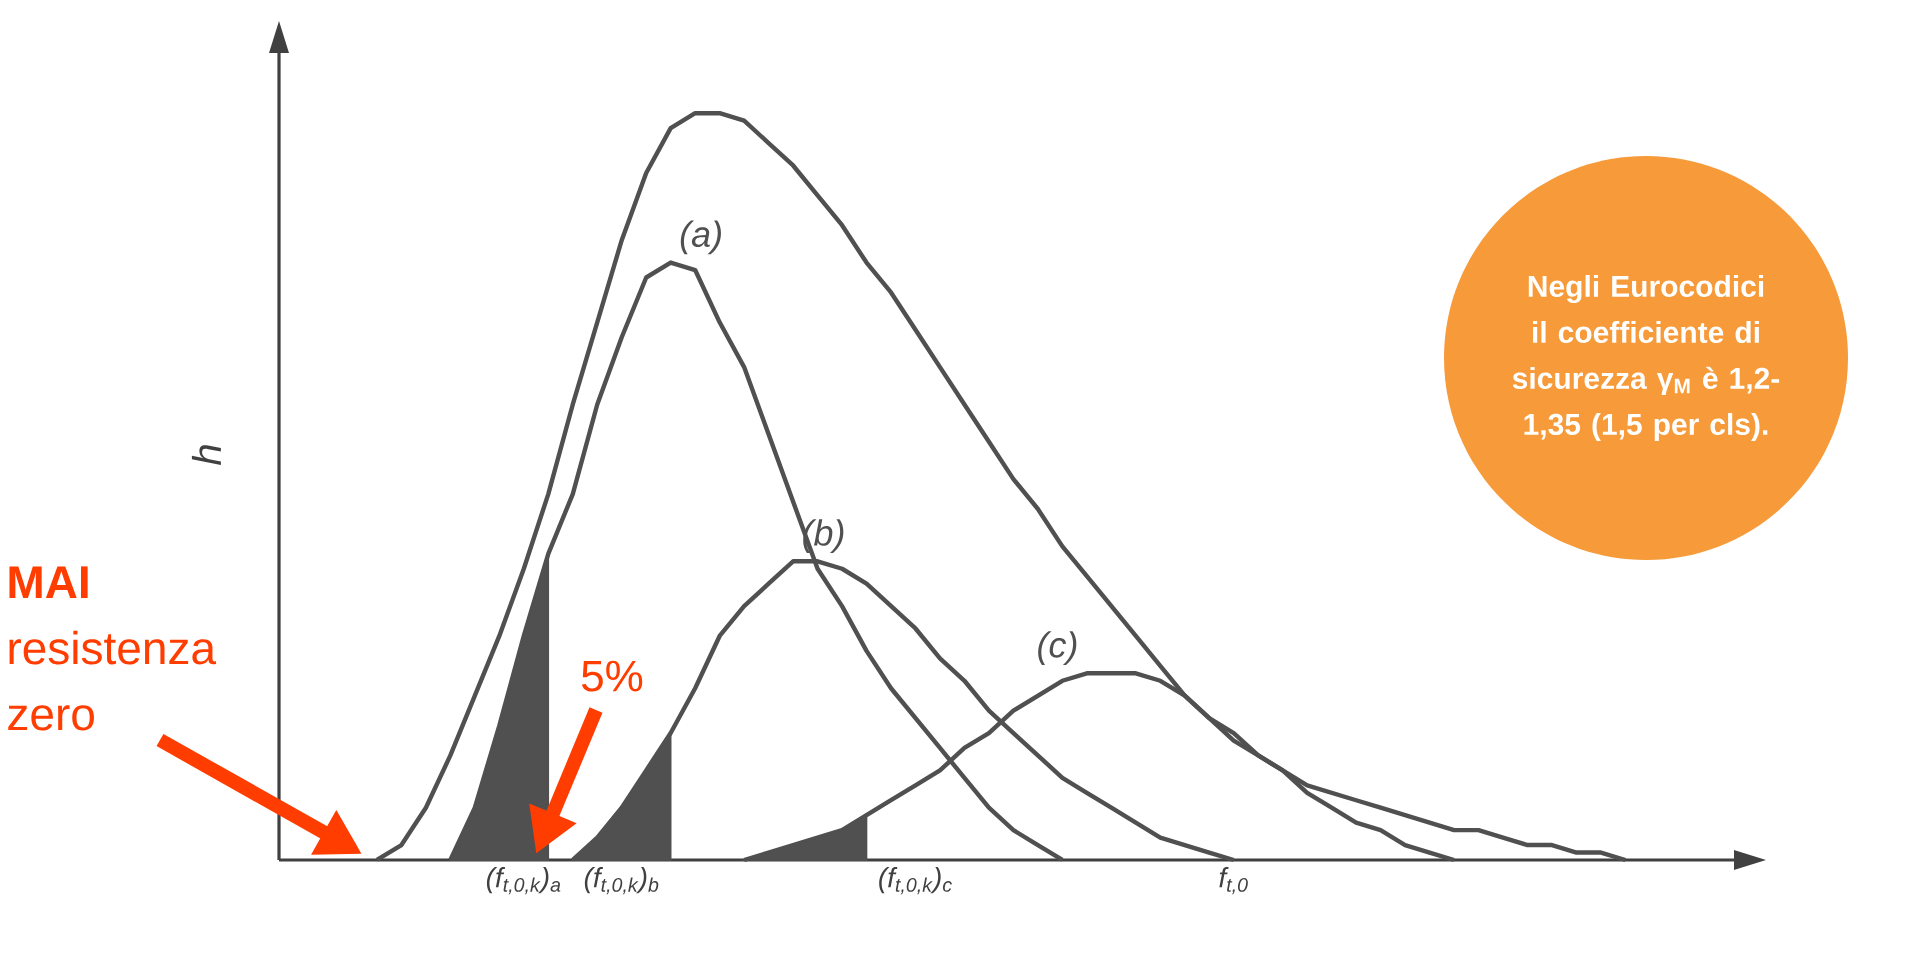  I want to click on annotation: Negli Eurocodici il coefficiente di sicurezza γ$_{M}$ è 1,2-1,35 (1,5 per cls)., so click(1646, 358).